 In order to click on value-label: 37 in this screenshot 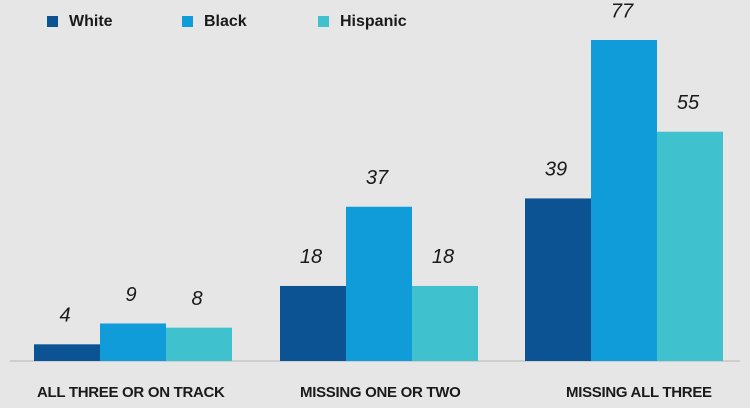, I will do `click(377, 178)`.